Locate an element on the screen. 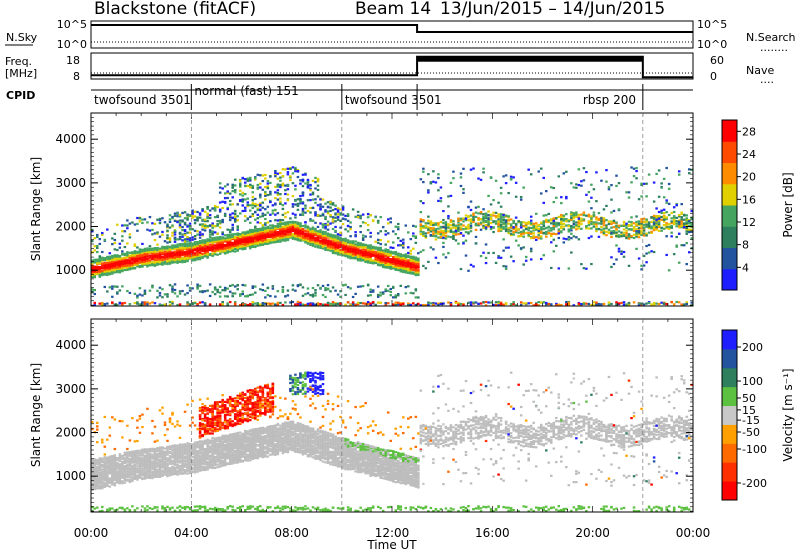 This screenshot has width=800, height=554. nave-tick-bottom: 0 is located at coordinates (713, 76).